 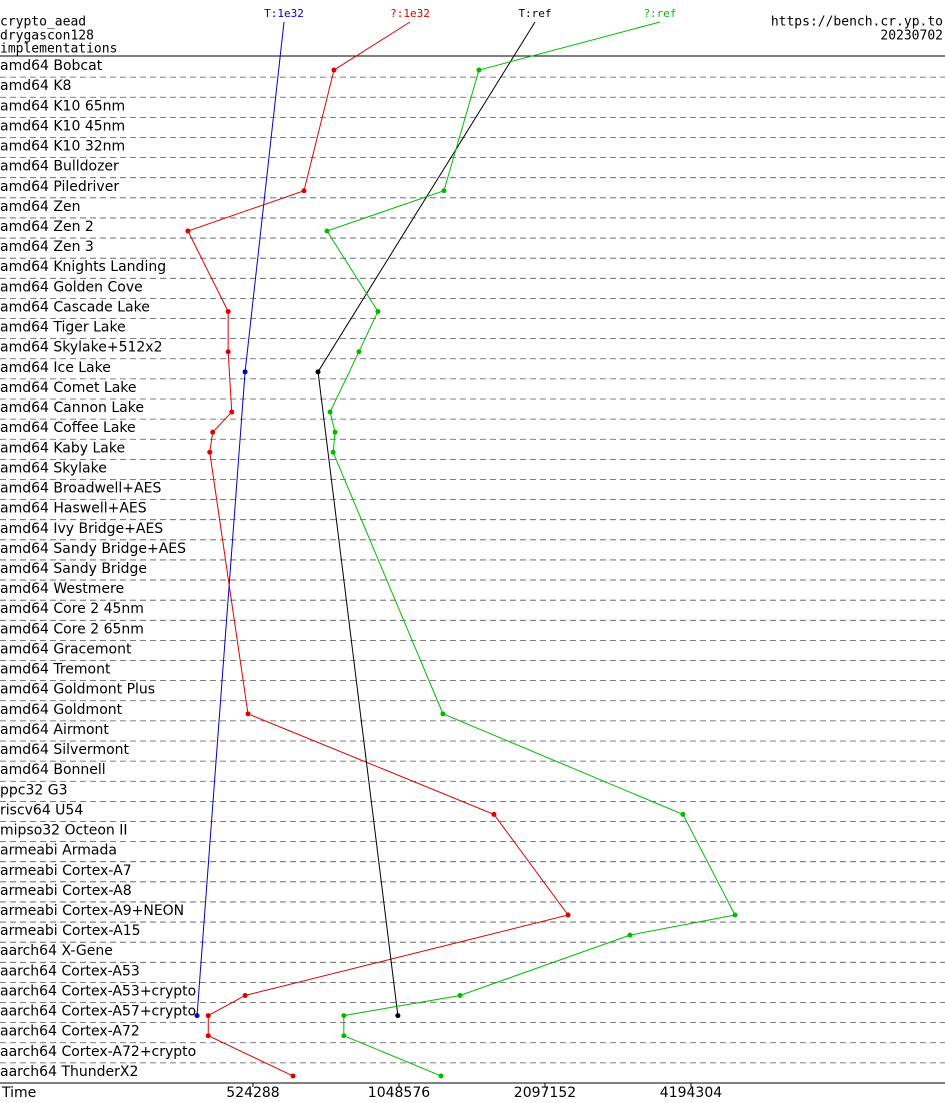 I want to click on row-label: amd64 Haswell+AES, so click(x=73, y=509).